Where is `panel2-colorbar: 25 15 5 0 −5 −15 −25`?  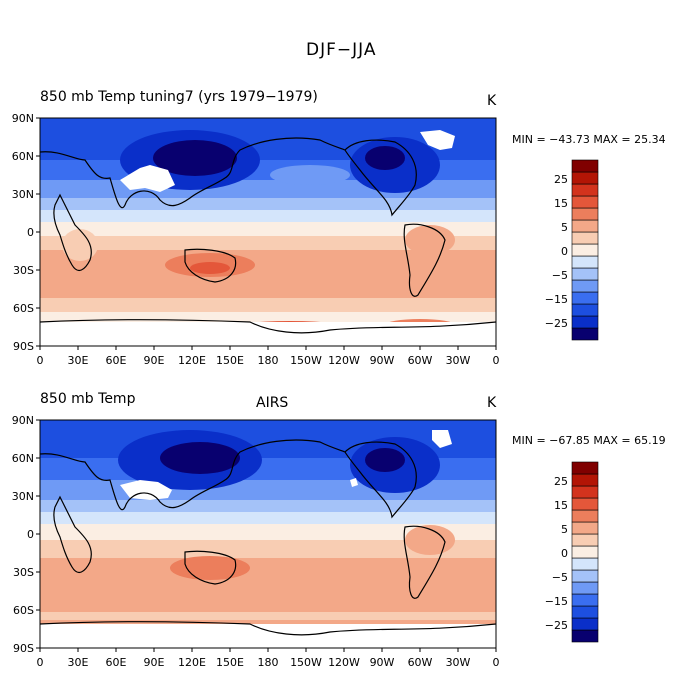 panel2-colorbar: 25 15 5 0 −5 −15 −25 is located at coordinates (572, 552).